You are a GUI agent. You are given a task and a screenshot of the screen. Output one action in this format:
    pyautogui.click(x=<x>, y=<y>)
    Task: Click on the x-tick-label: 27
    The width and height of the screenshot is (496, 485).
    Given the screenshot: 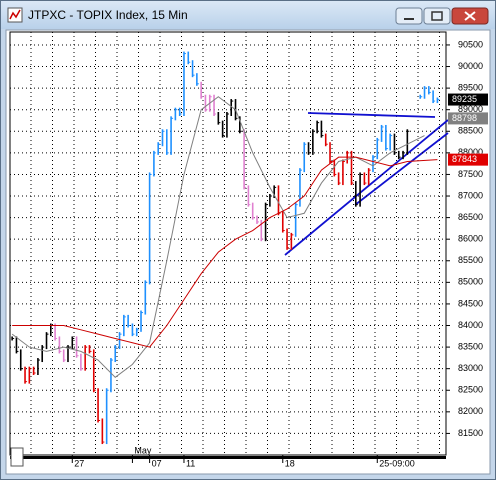 What is the action you would take?
    pyautogui.click(x=79, y=463)
    